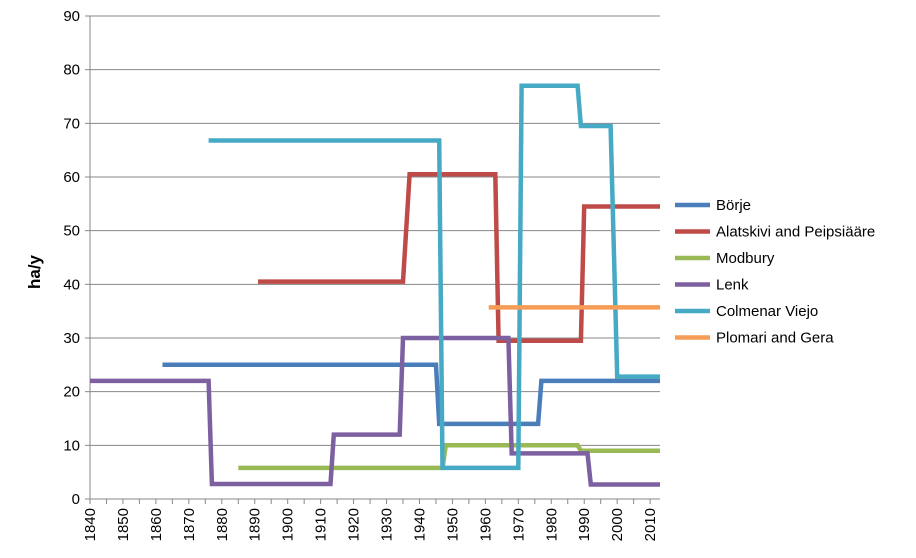 The width and height of the screenshot is (916, 558). What do you see at coordinates (71, 392) in the screenshot?
I see `y-tick-label: 20` at bounding box center [71, 392].